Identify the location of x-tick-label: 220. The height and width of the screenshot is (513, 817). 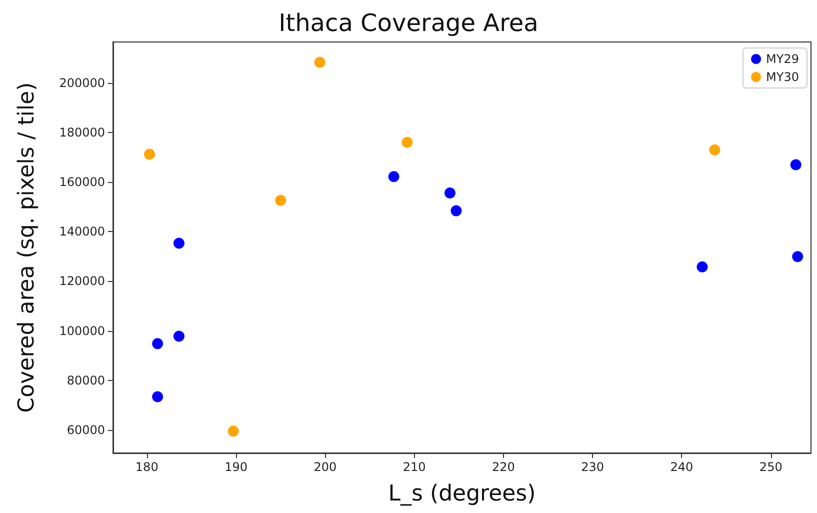
(503, 467).